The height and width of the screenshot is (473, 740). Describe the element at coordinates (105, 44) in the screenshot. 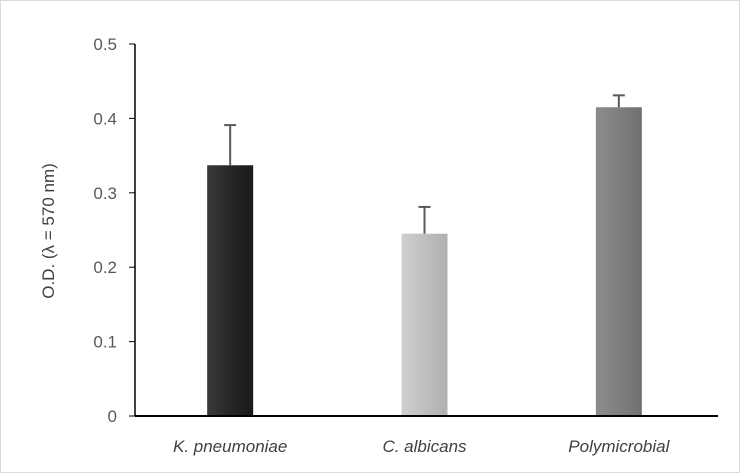

I see `y-tick-label: 0.5` at that location.